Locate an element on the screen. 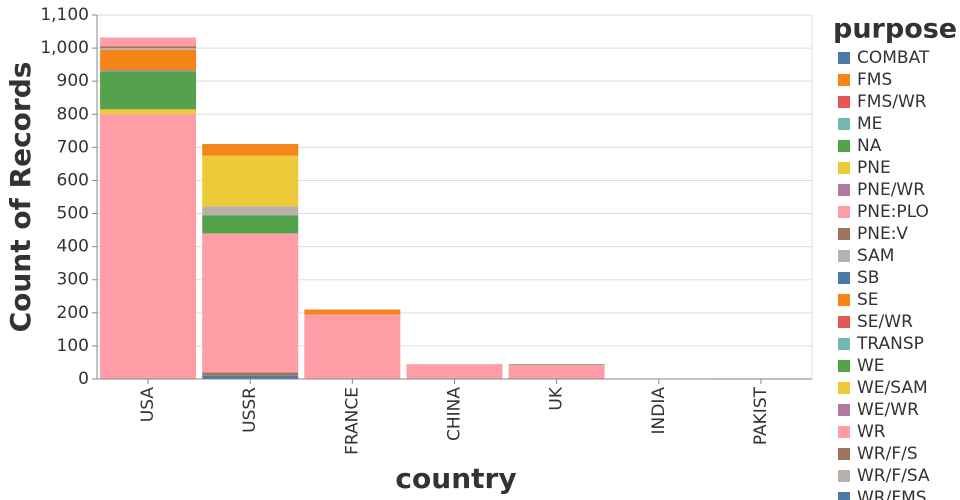  x-tick-label: INDIA is located at coordinates (659, 411).